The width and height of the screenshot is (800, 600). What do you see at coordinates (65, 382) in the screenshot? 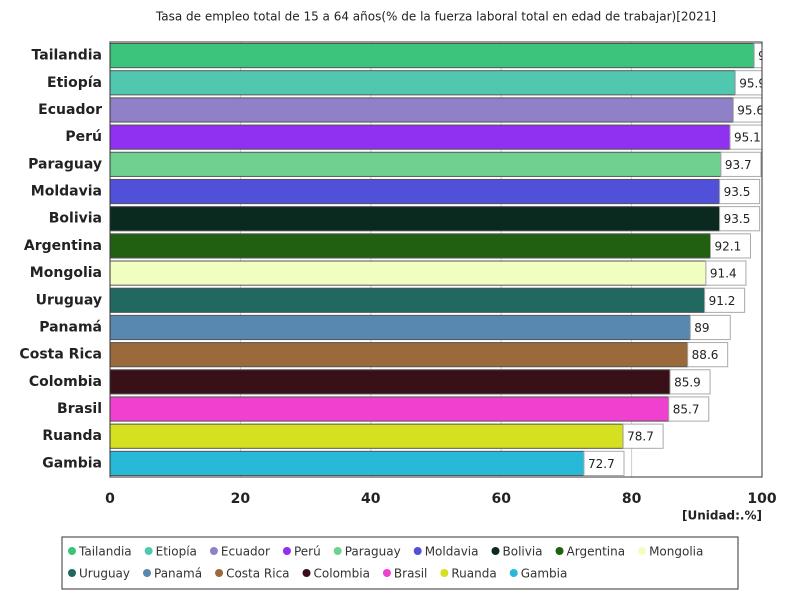
I see `y-tick-label: Colombia` at bounding box center [65, 382].